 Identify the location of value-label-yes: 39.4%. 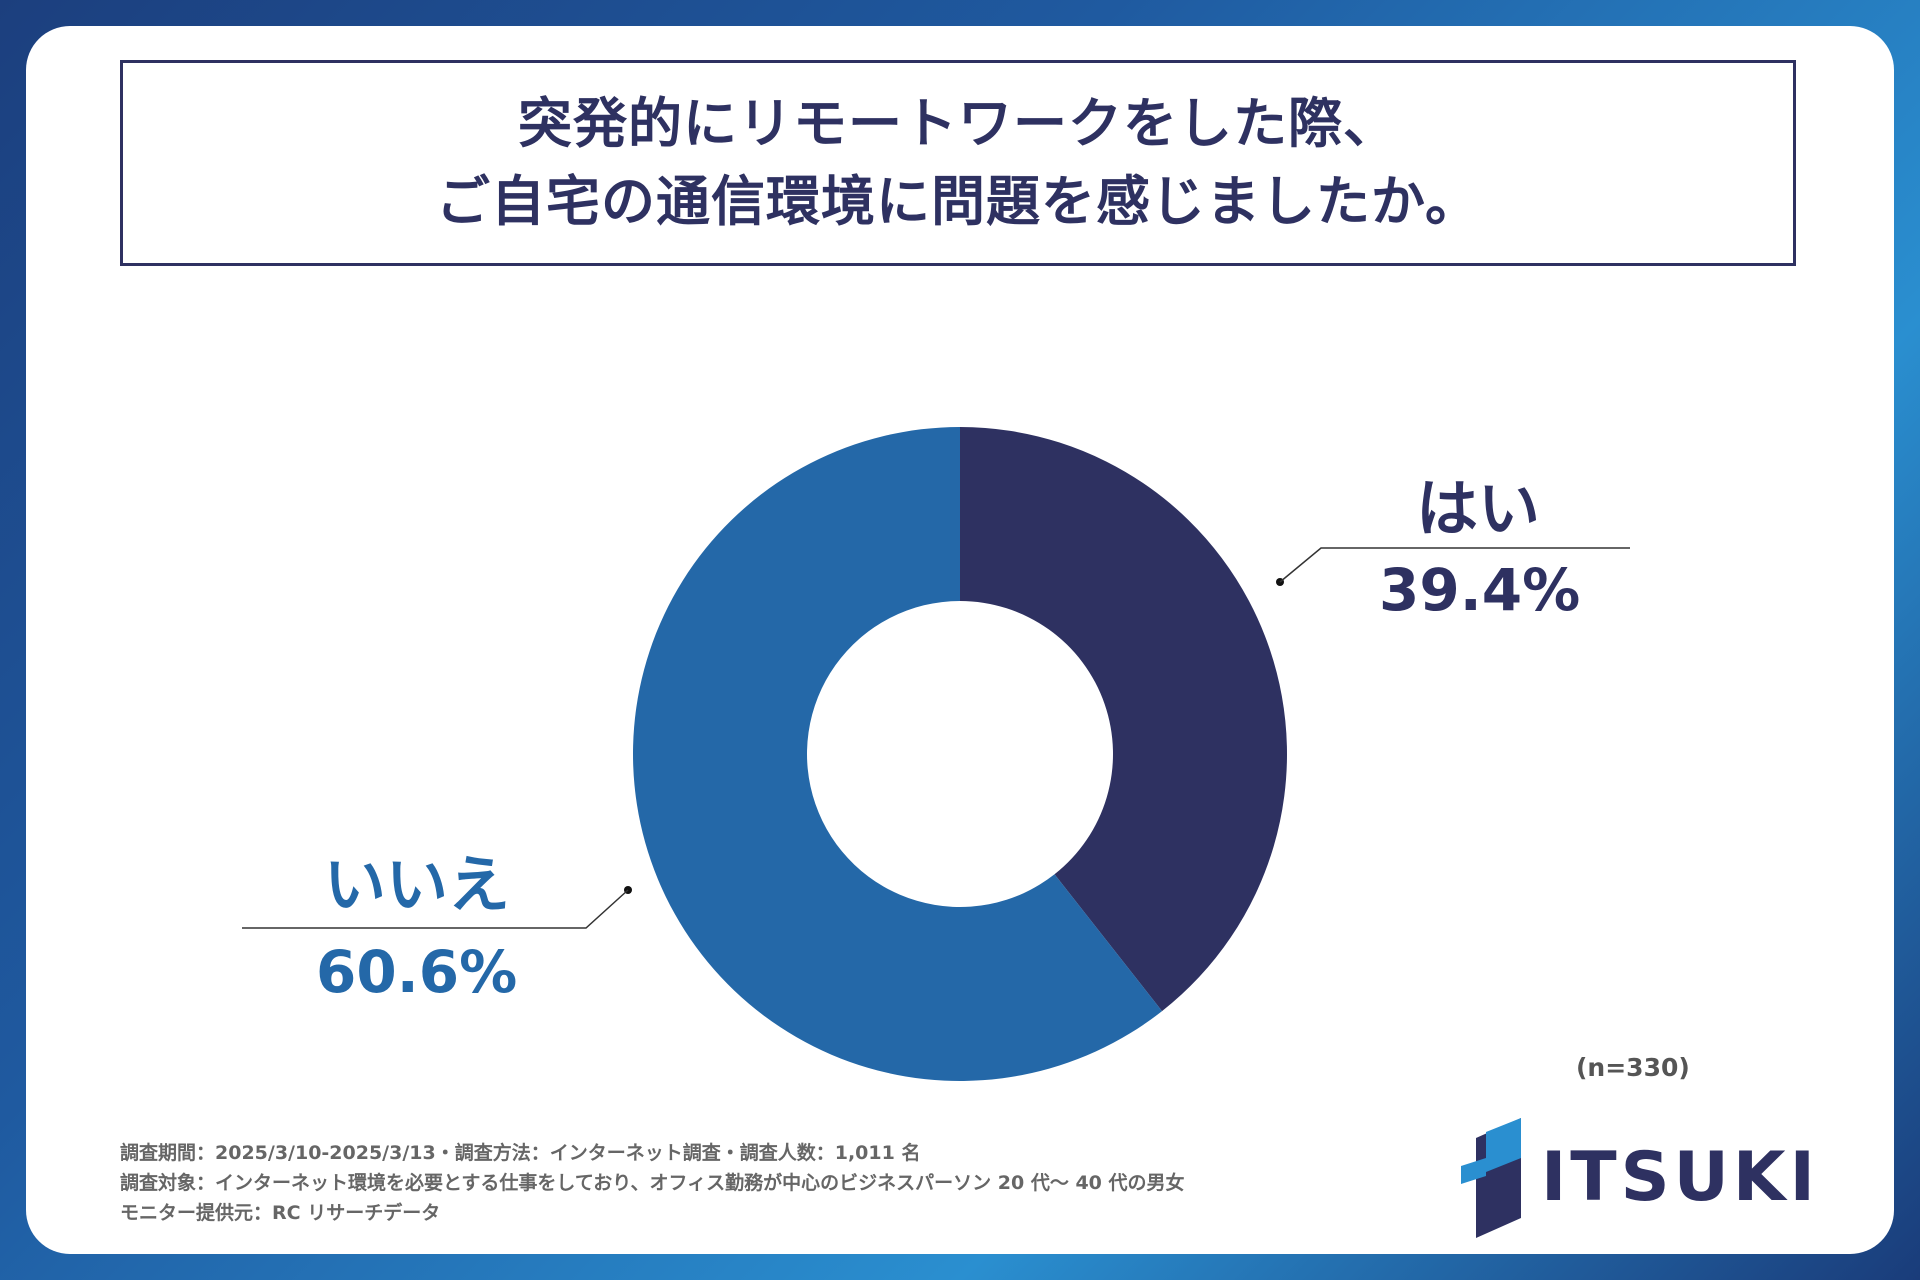
(1480, 590).